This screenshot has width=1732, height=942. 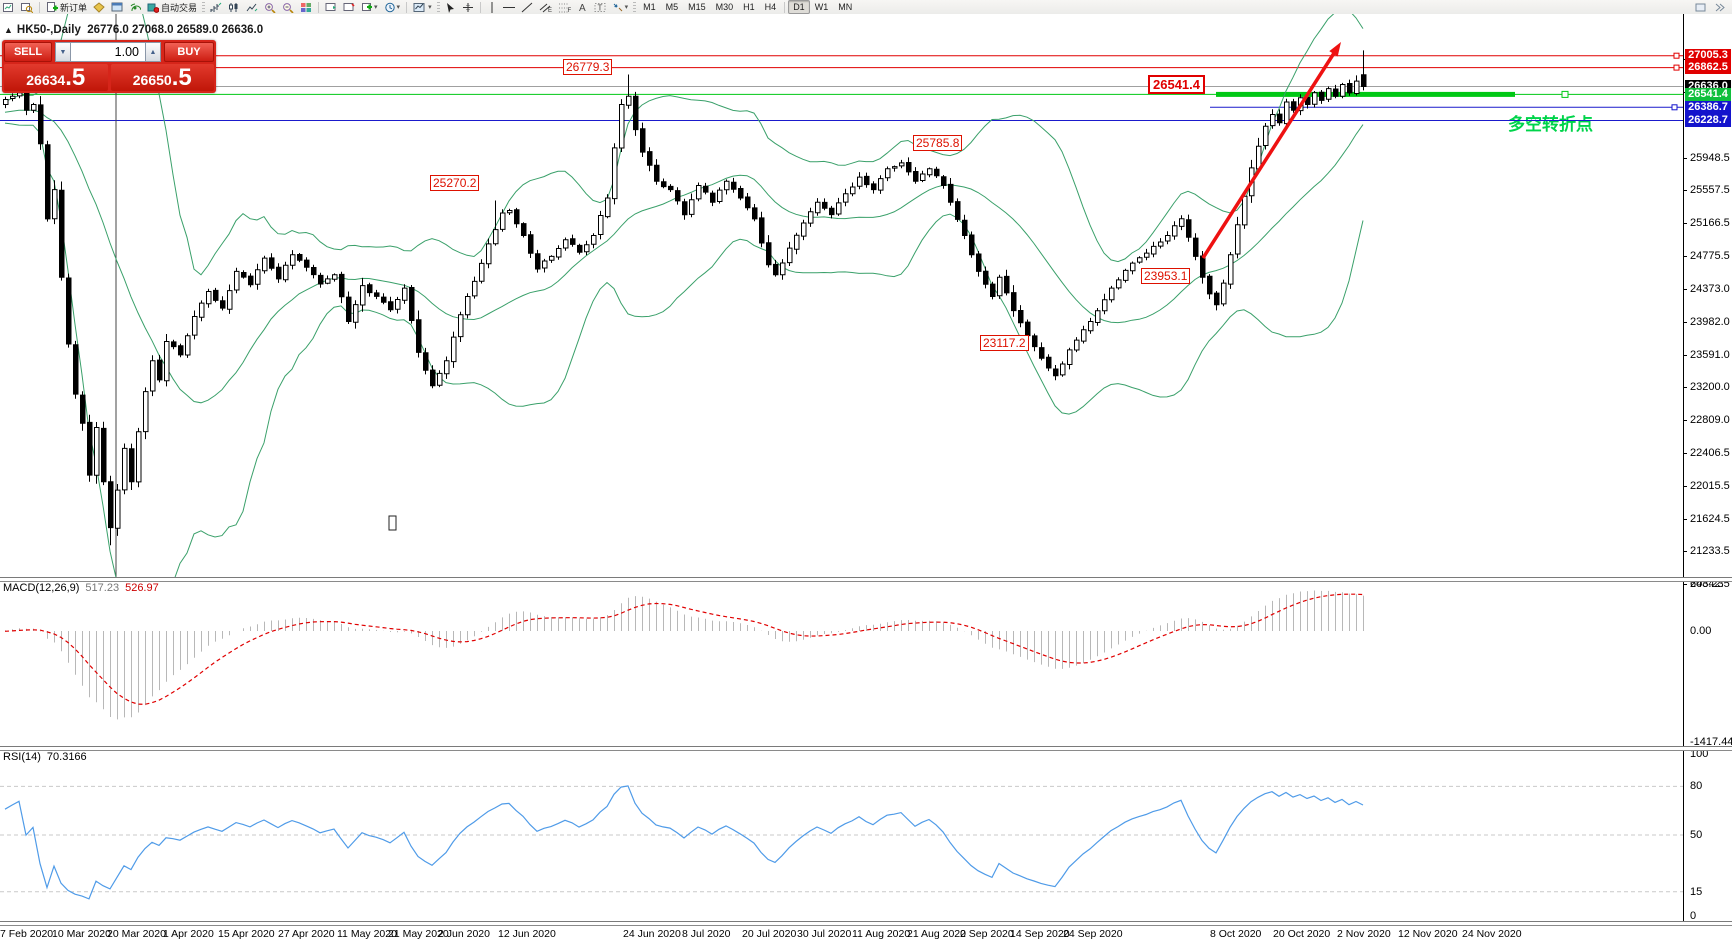 What do you see at coordinates (492, 7) in the screenshot?
I see `vertical-line-tool-icon` at bounding box center [492, 7].